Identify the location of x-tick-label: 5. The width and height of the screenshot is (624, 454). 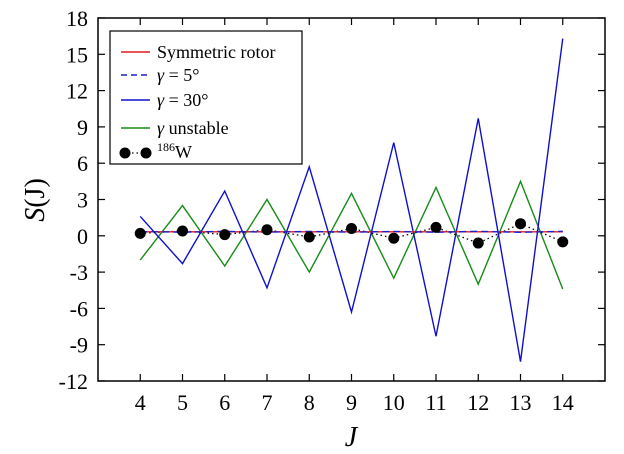
(182, 402).